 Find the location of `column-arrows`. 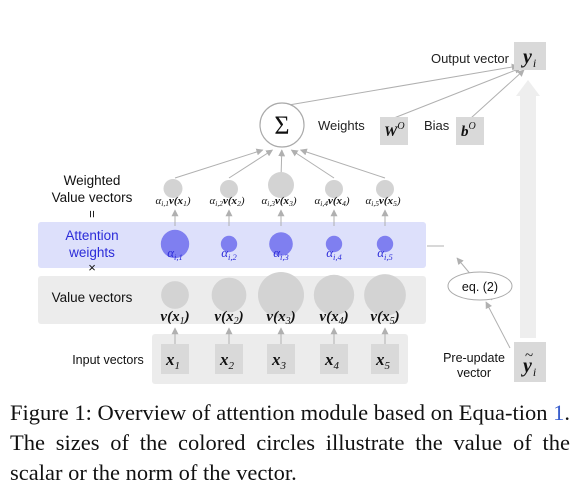

column-arrows is located at coordinates (280, 276).